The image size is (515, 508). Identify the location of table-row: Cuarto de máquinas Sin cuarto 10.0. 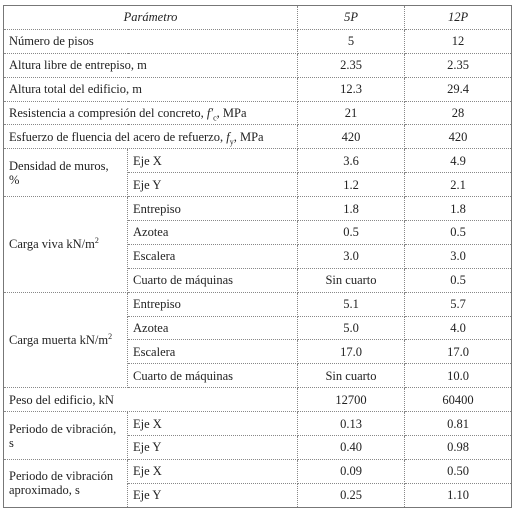
(258, 376).